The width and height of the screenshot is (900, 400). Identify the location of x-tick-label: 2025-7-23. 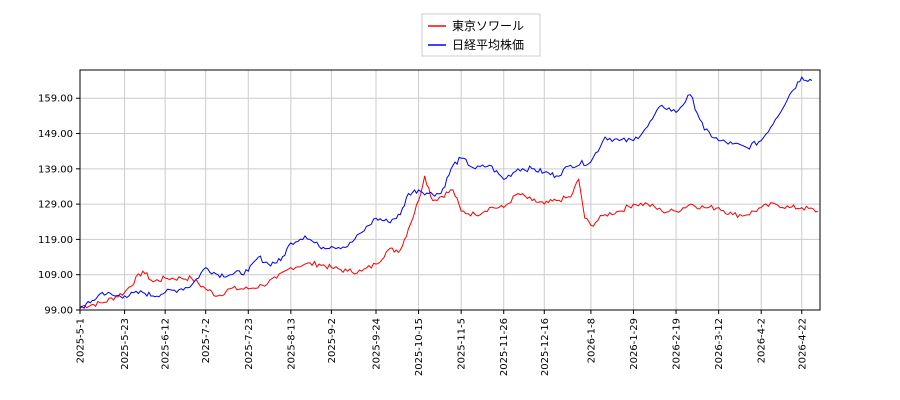
(249, 344).